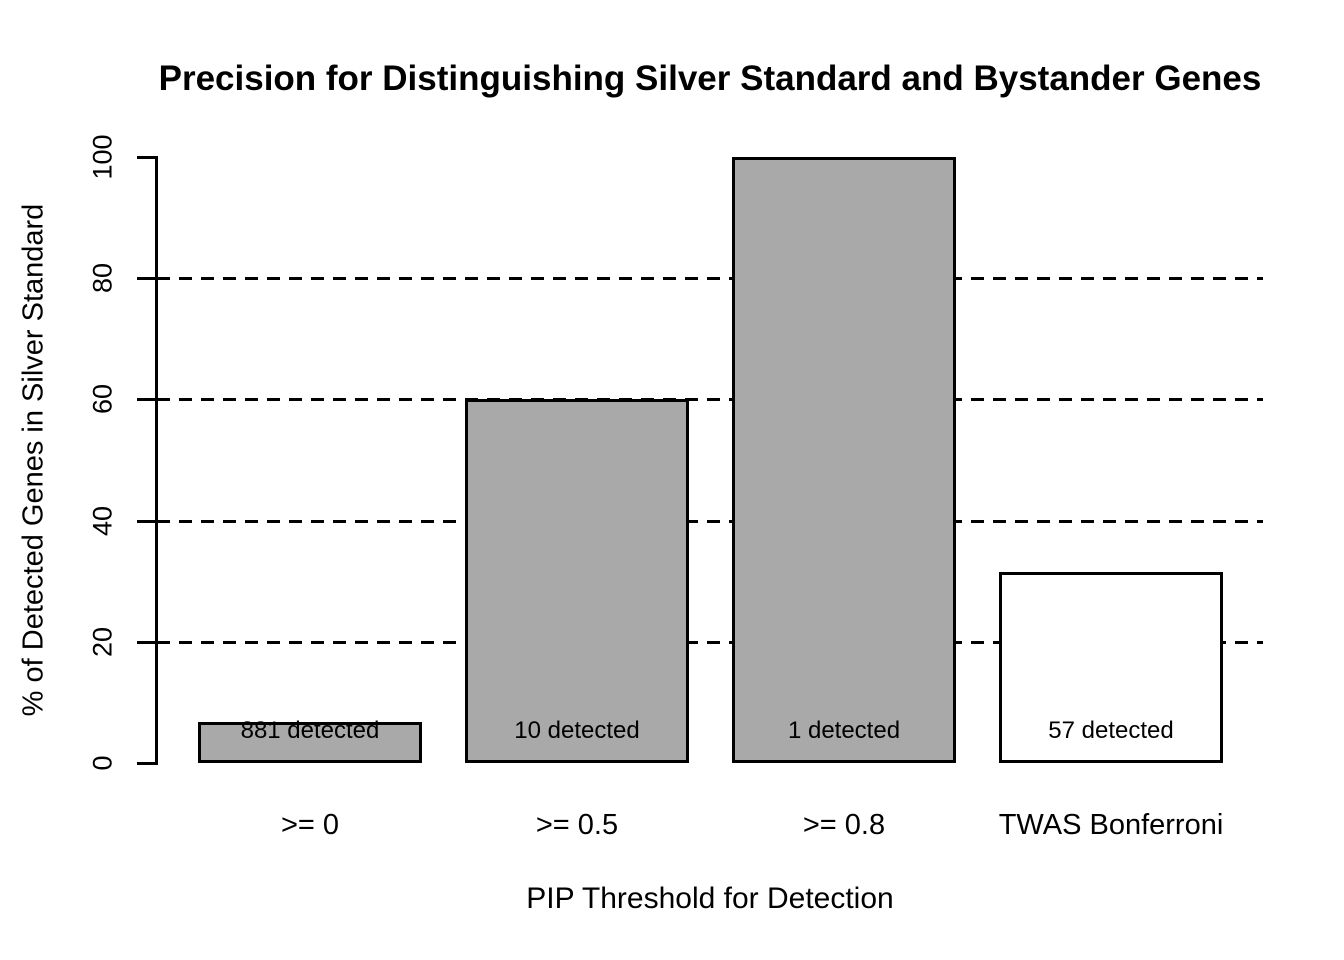  Describe the element at coordinates (1111, 667) in the screenshot. I see `bar-3-twas-bonferroni: 57 detected` at that location.